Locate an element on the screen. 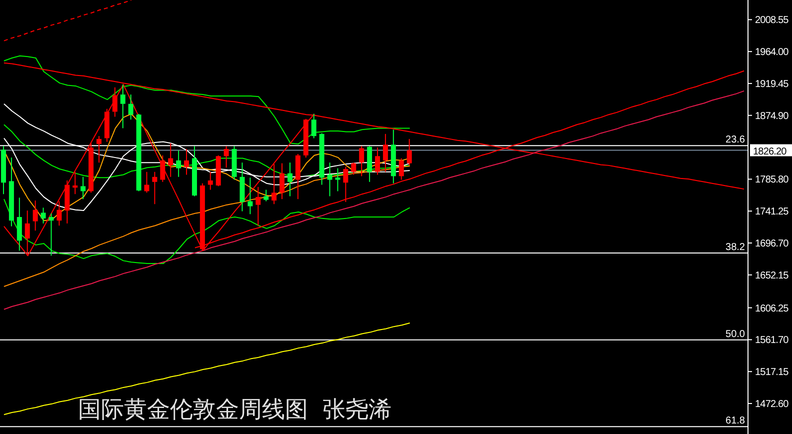  y-tick-label: 1696.70 is located at coordinates (772, 244).